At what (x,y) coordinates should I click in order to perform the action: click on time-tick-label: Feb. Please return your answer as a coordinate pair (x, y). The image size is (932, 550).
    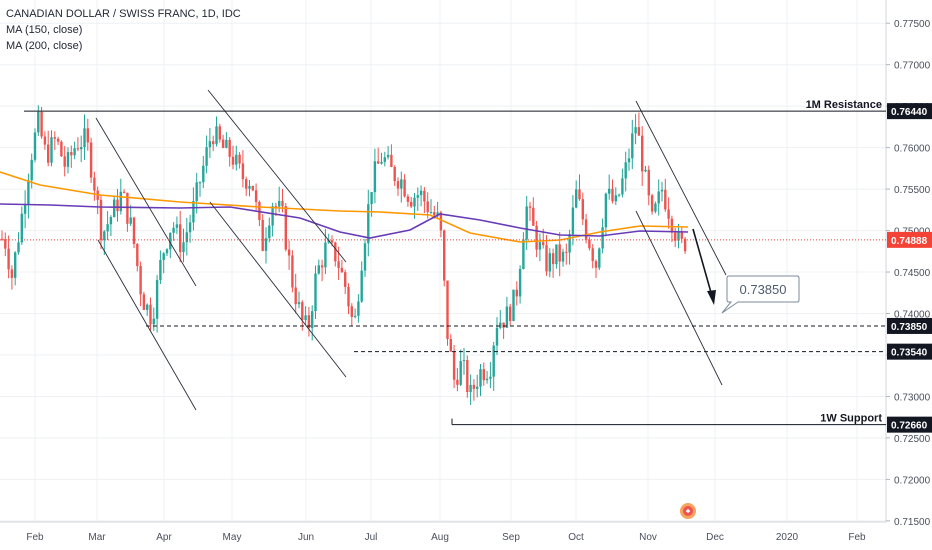
    Looking at the image, I should click on (35, 537).